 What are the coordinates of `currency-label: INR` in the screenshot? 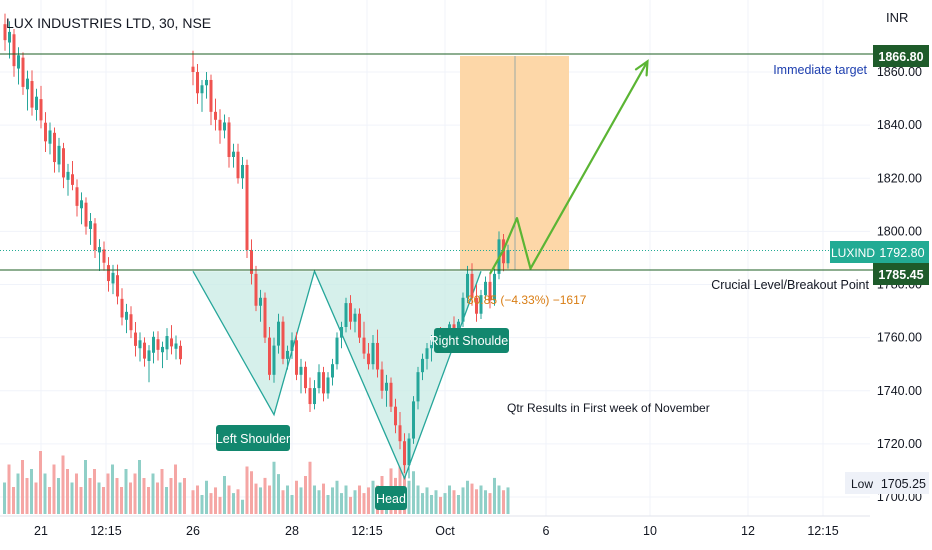 It's located at (897, 17).